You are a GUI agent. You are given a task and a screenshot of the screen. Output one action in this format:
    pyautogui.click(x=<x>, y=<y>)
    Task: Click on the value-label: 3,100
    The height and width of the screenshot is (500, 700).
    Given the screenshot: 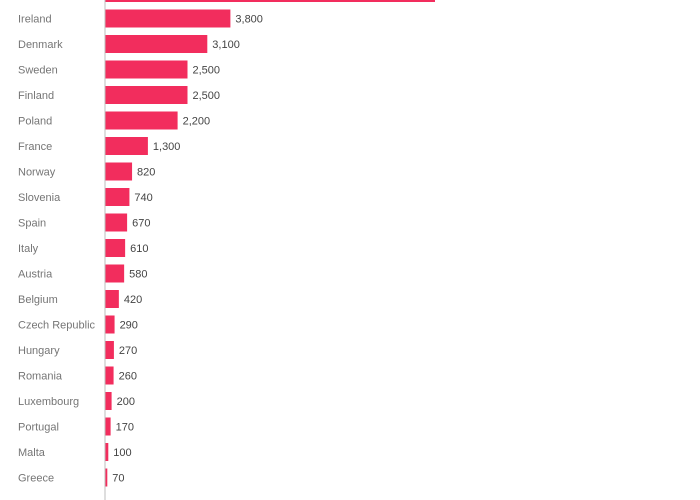 What is the action you would take?
    pyautogui.click(x=226, y=45)
    